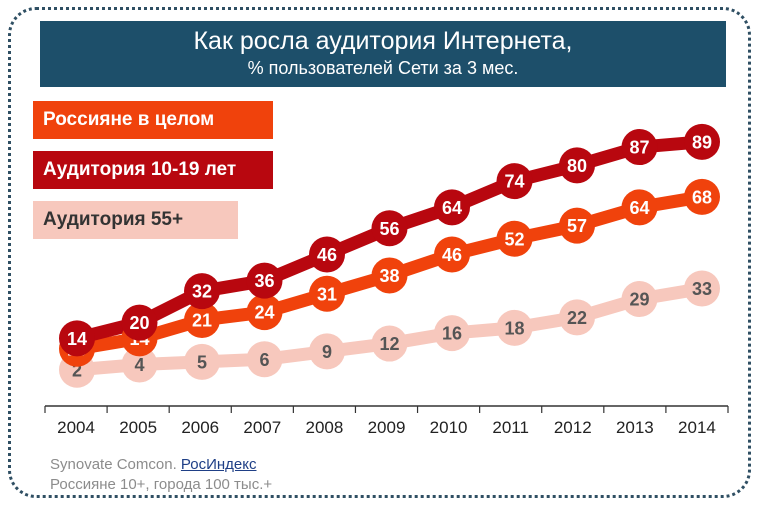  I want to click on data-label: 52, so click(514, 239).